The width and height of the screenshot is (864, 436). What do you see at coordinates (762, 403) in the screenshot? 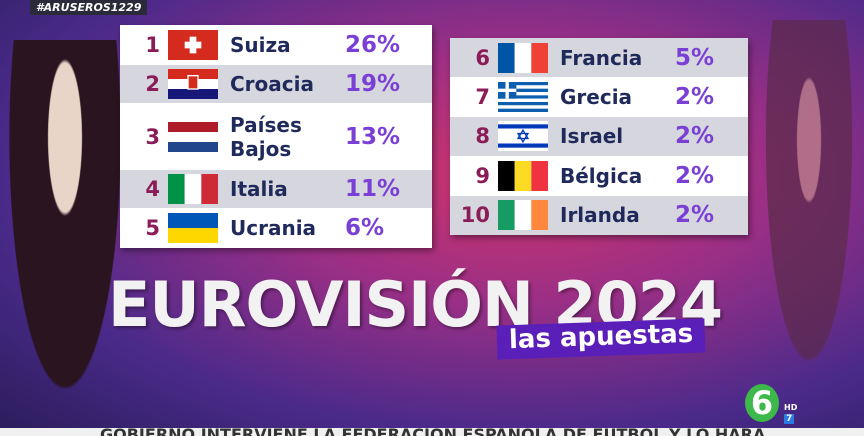
I see `channel-logo: 6` at bounding box center [762, 403].